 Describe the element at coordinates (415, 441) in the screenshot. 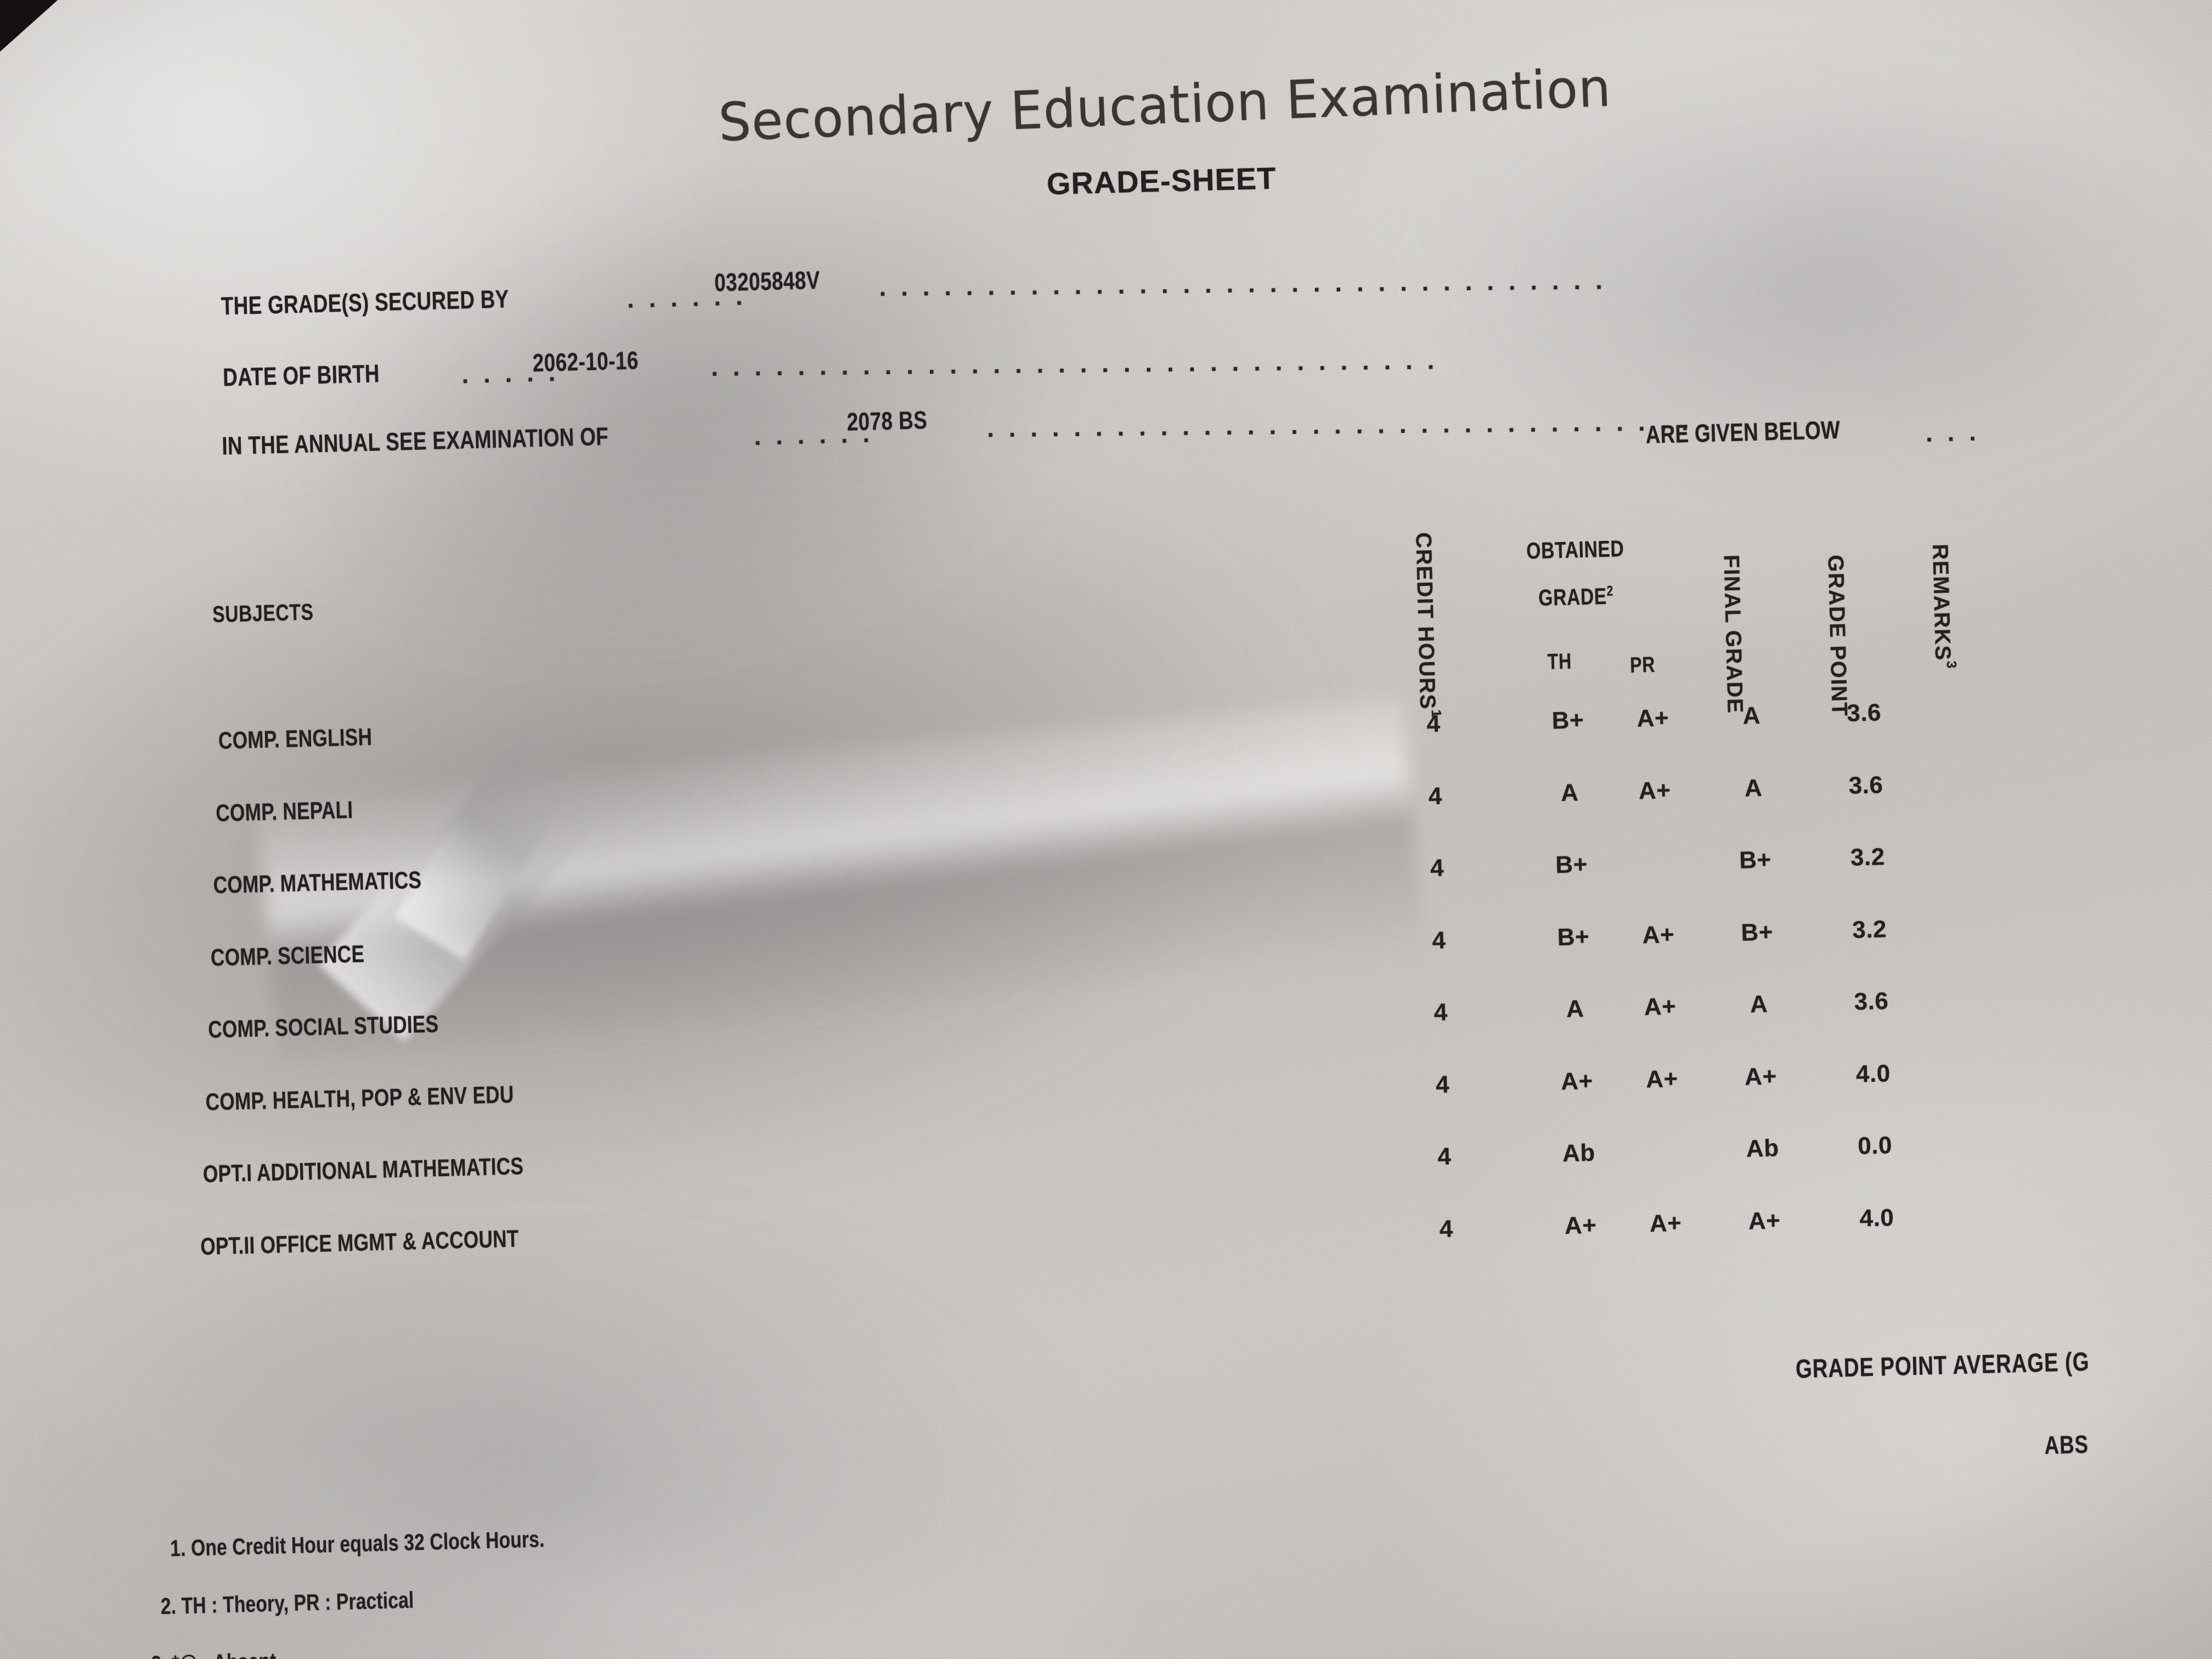

I see `exam-year-label: IN THE ANNUAL SEE EXAMINATION OF` at that location.